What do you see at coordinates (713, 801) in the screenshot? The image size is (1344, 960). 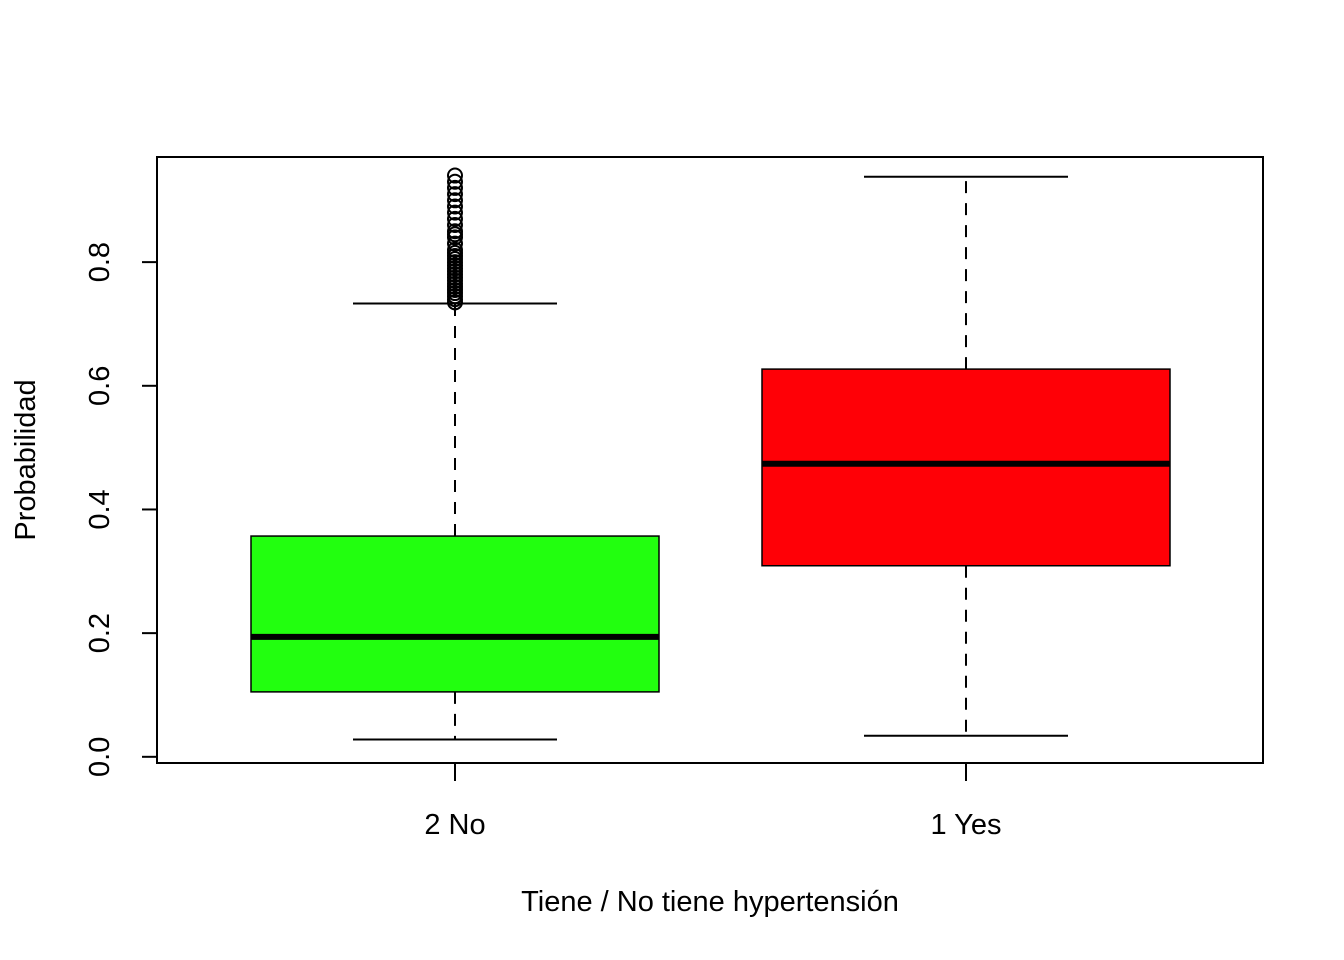 I see `x-axis: 2 No 1 Yes` at bounding box center [713, 801].